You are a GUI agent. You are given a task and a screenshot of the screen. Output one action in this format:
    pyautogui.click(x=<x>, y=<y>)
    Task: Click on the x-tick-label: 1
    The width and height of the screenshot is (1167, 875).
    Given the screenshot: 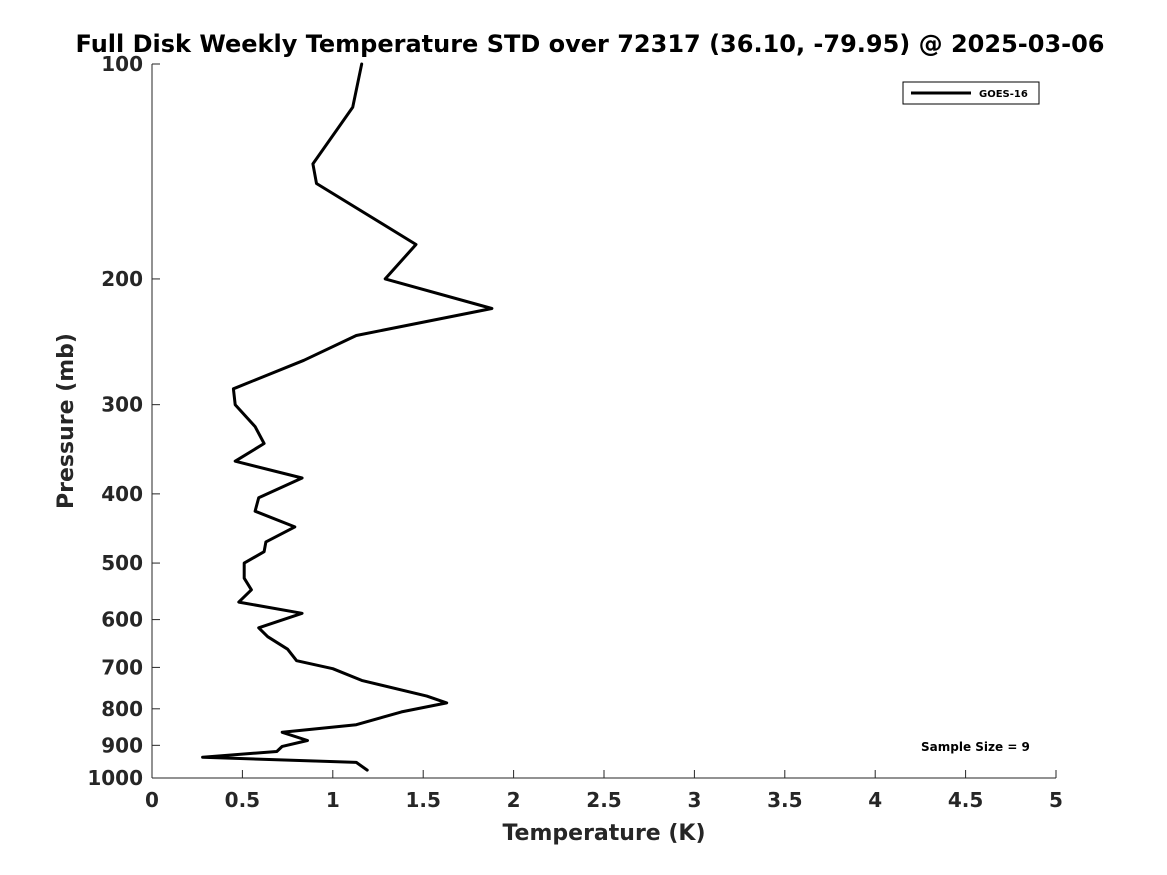 What is the action you would take?
    pyautogui.click(x=333, y=800)
    